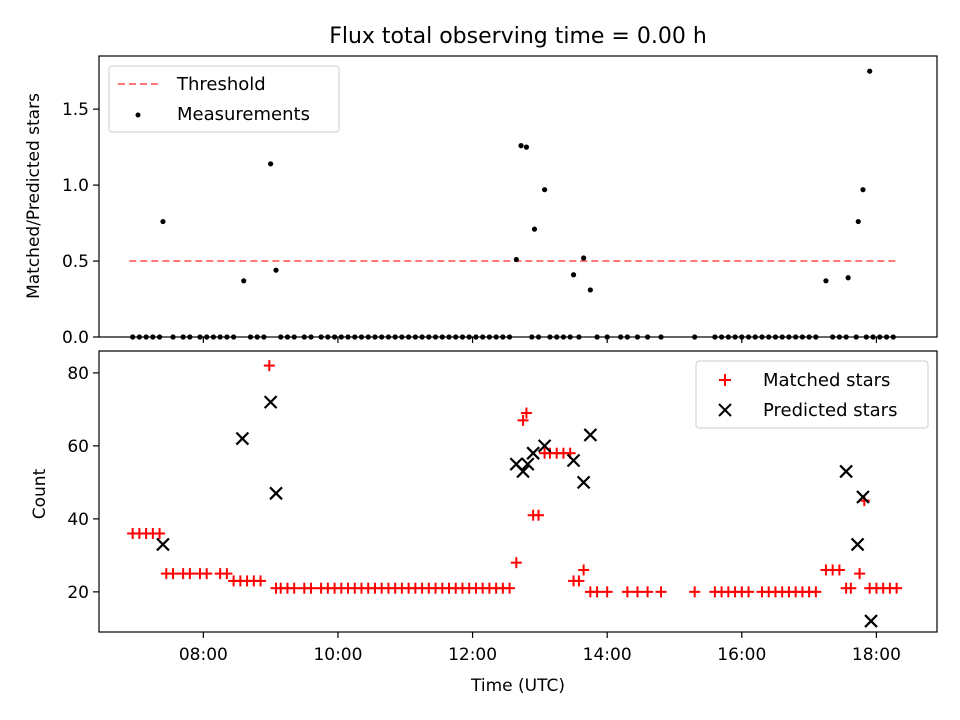 The image size is (960, 720). What do you see at coordinates (34, 196) in the screenshot?
I see `top-y-axis-label: Matched/Predicted stars` at bounding box center [34, 196].